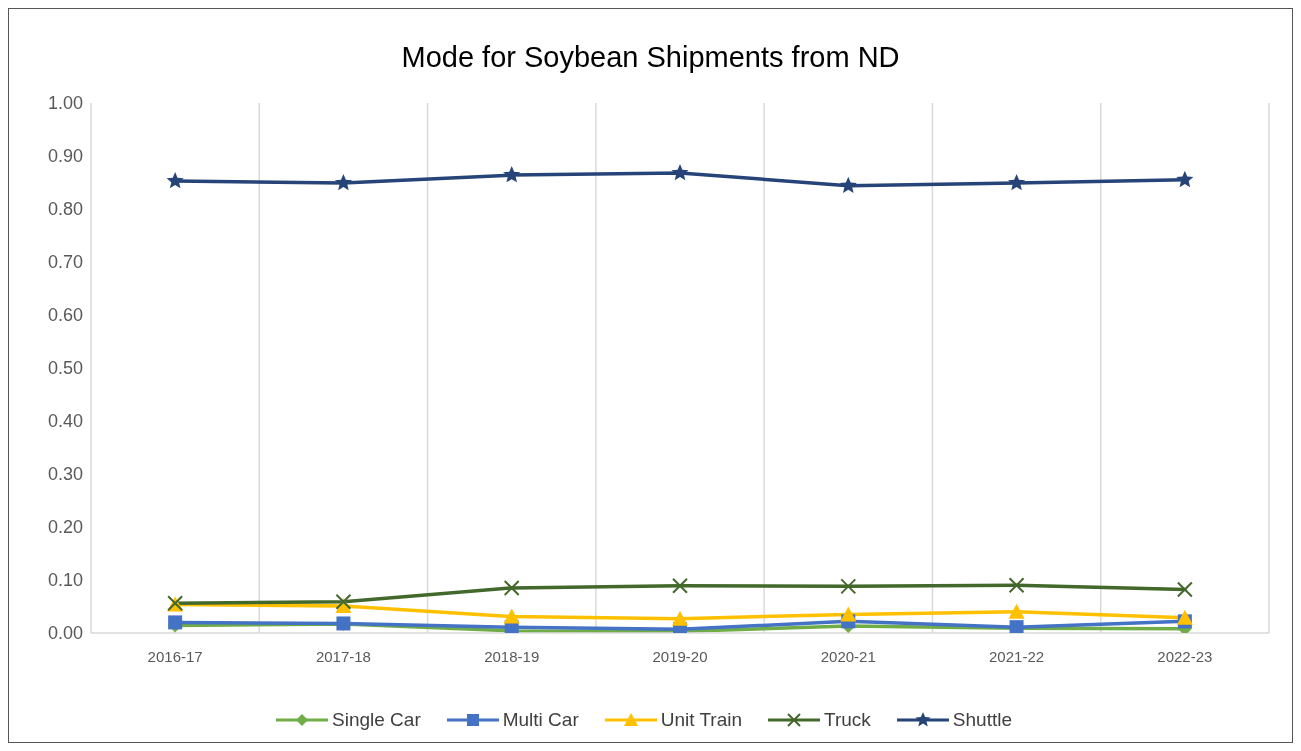  What do you see at coordinates (680, 656) in the screenshot?
I see `x-tick-label: 2019-20` at bounding box center [680, 656].